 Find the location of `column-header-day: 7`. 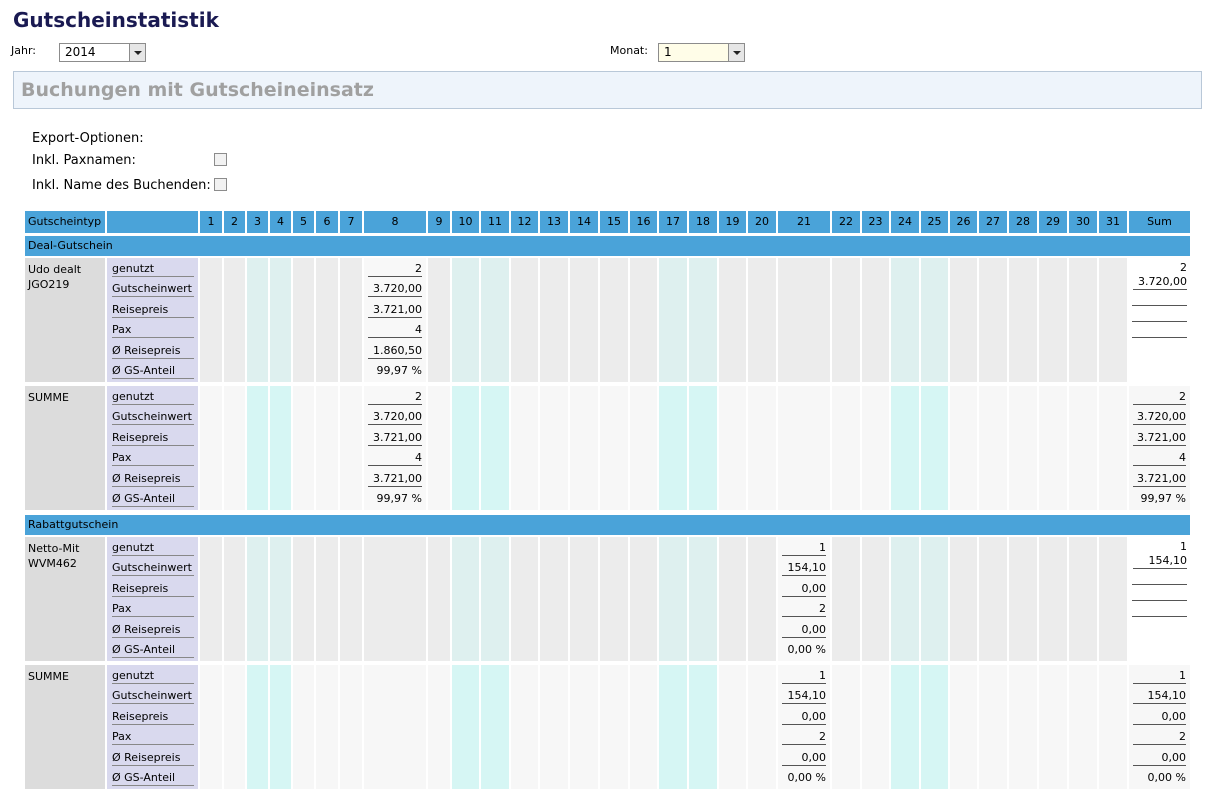

column-header-day: 7 is located at coordinates (351, 222).